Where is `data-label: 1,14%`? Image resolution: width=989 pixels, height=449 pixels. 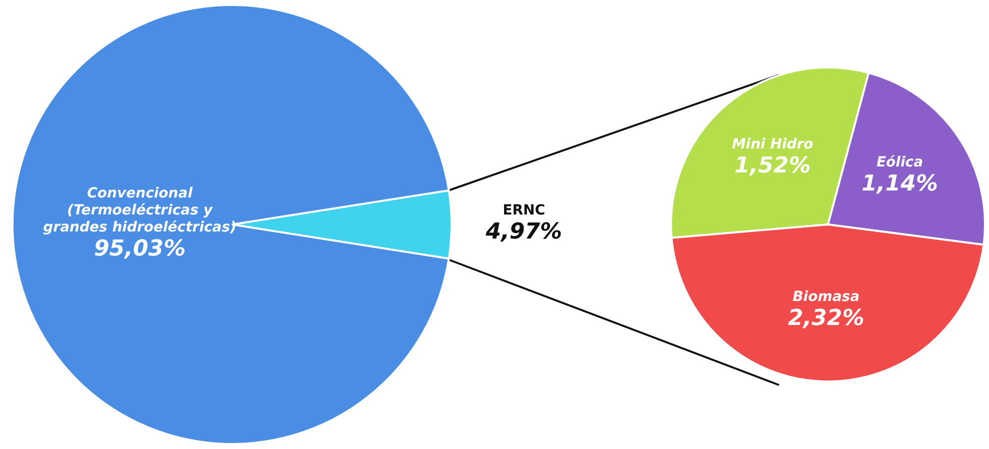
data-label: 1,14% is located at coordinates (900, 184).